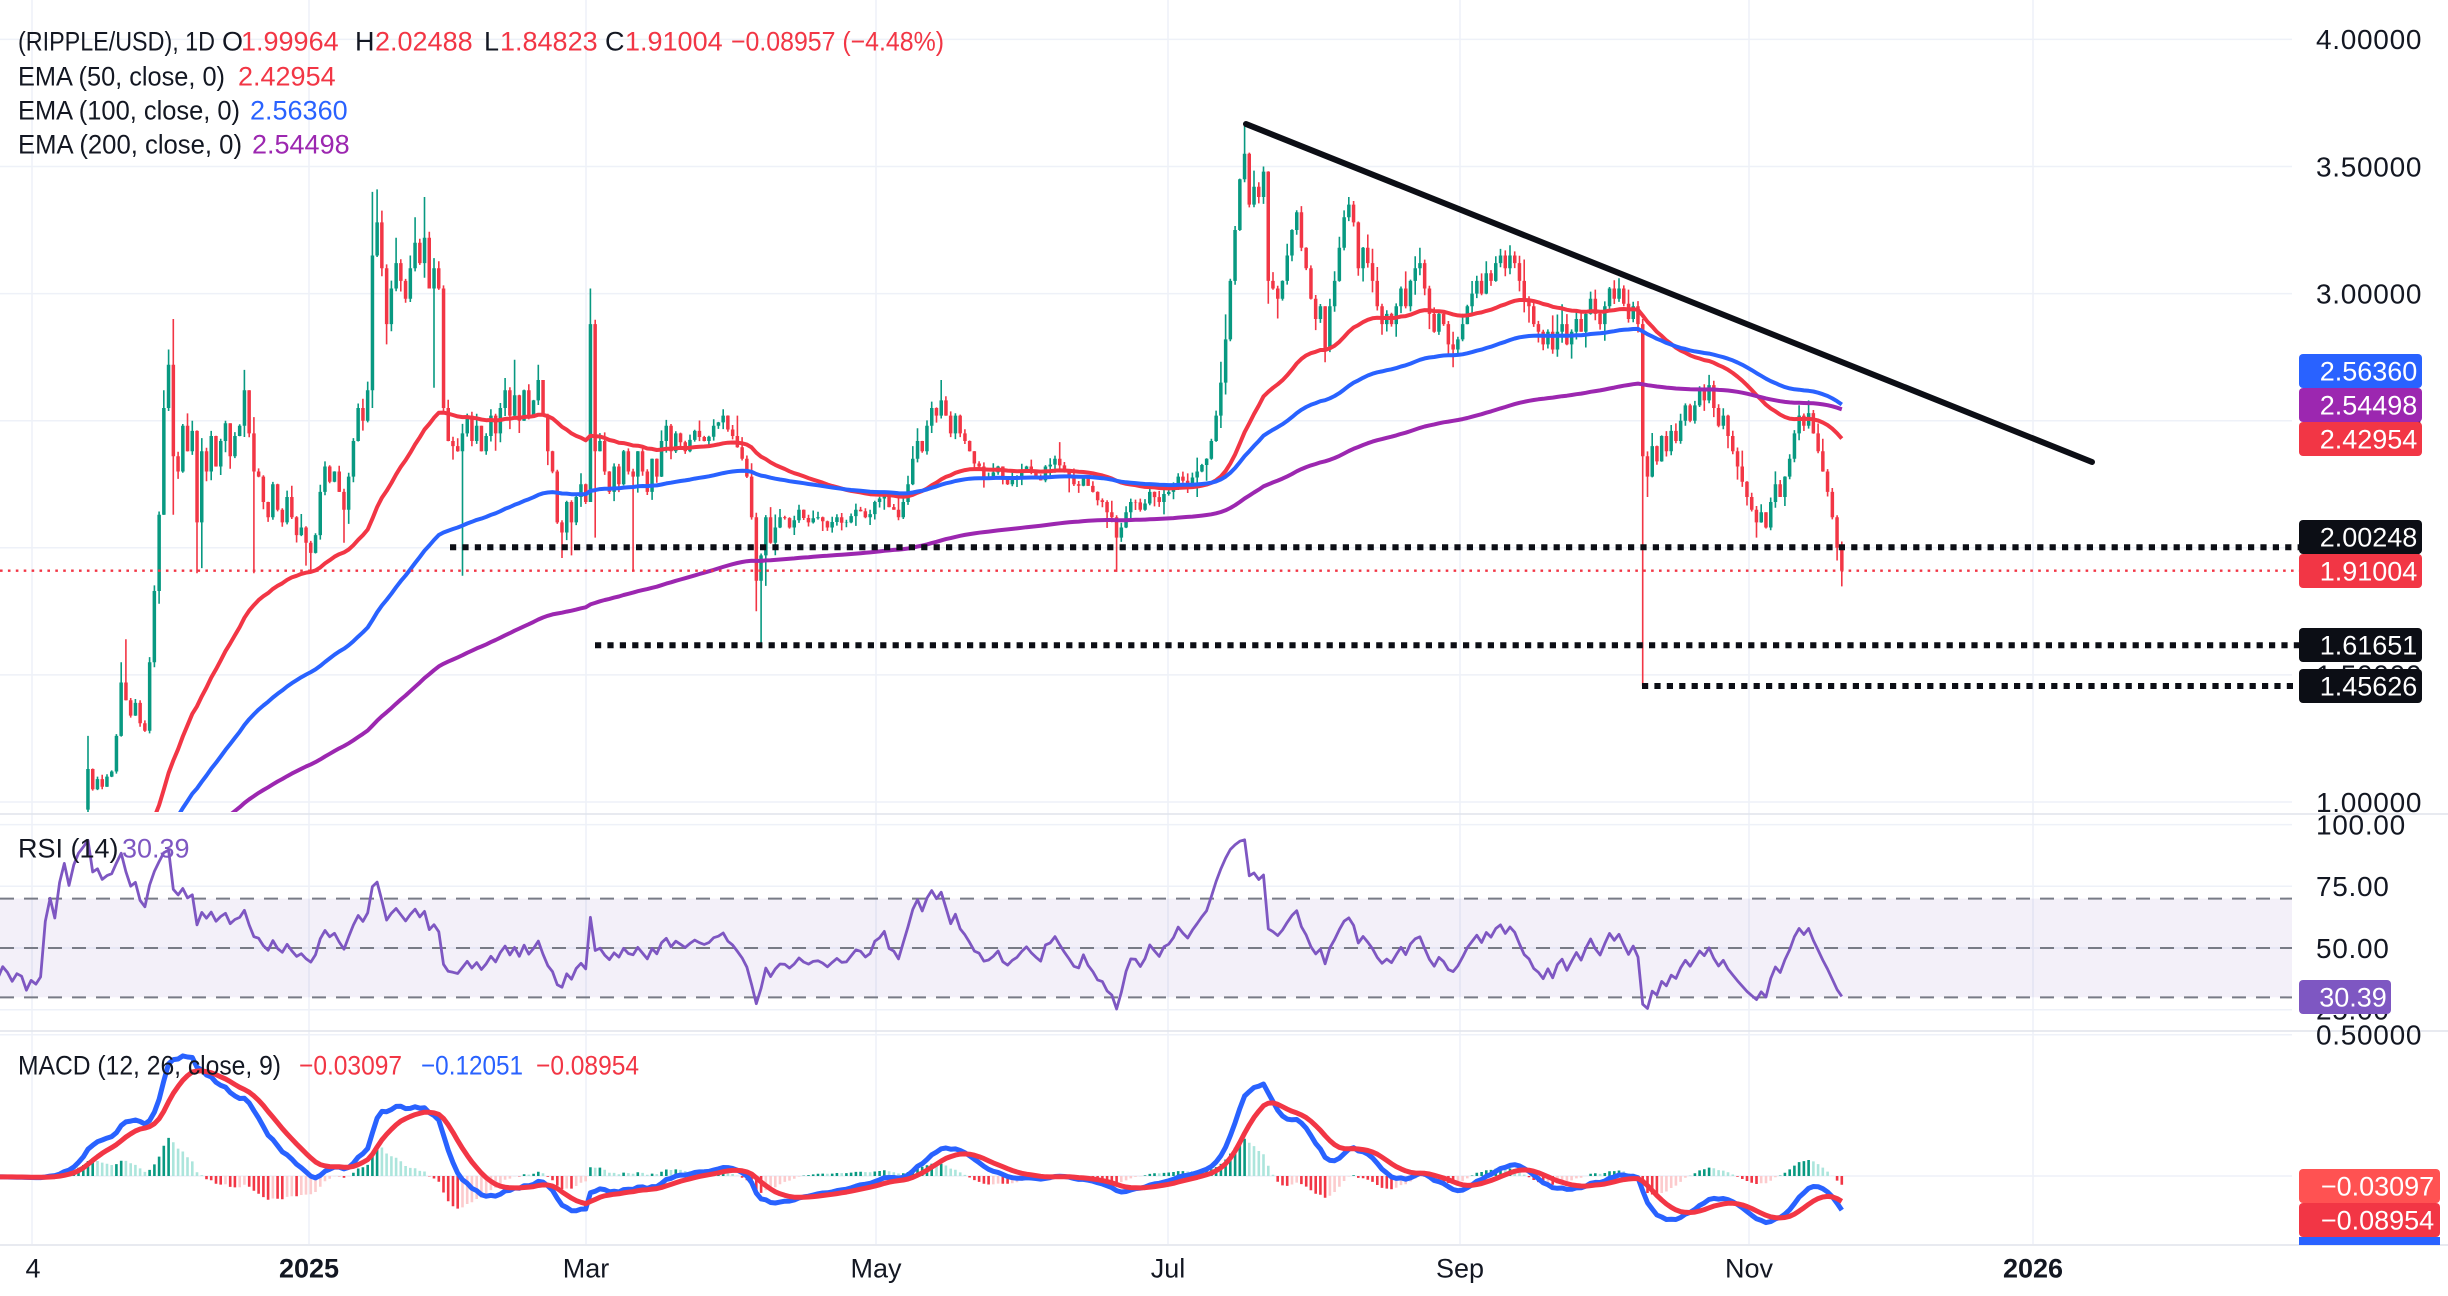 This screenshot has height=1296, width=2448. What do you see at coordinates (32, 1269) in the screenshot?
I see `svg-text: 4` at bounding box center [32, 1269].